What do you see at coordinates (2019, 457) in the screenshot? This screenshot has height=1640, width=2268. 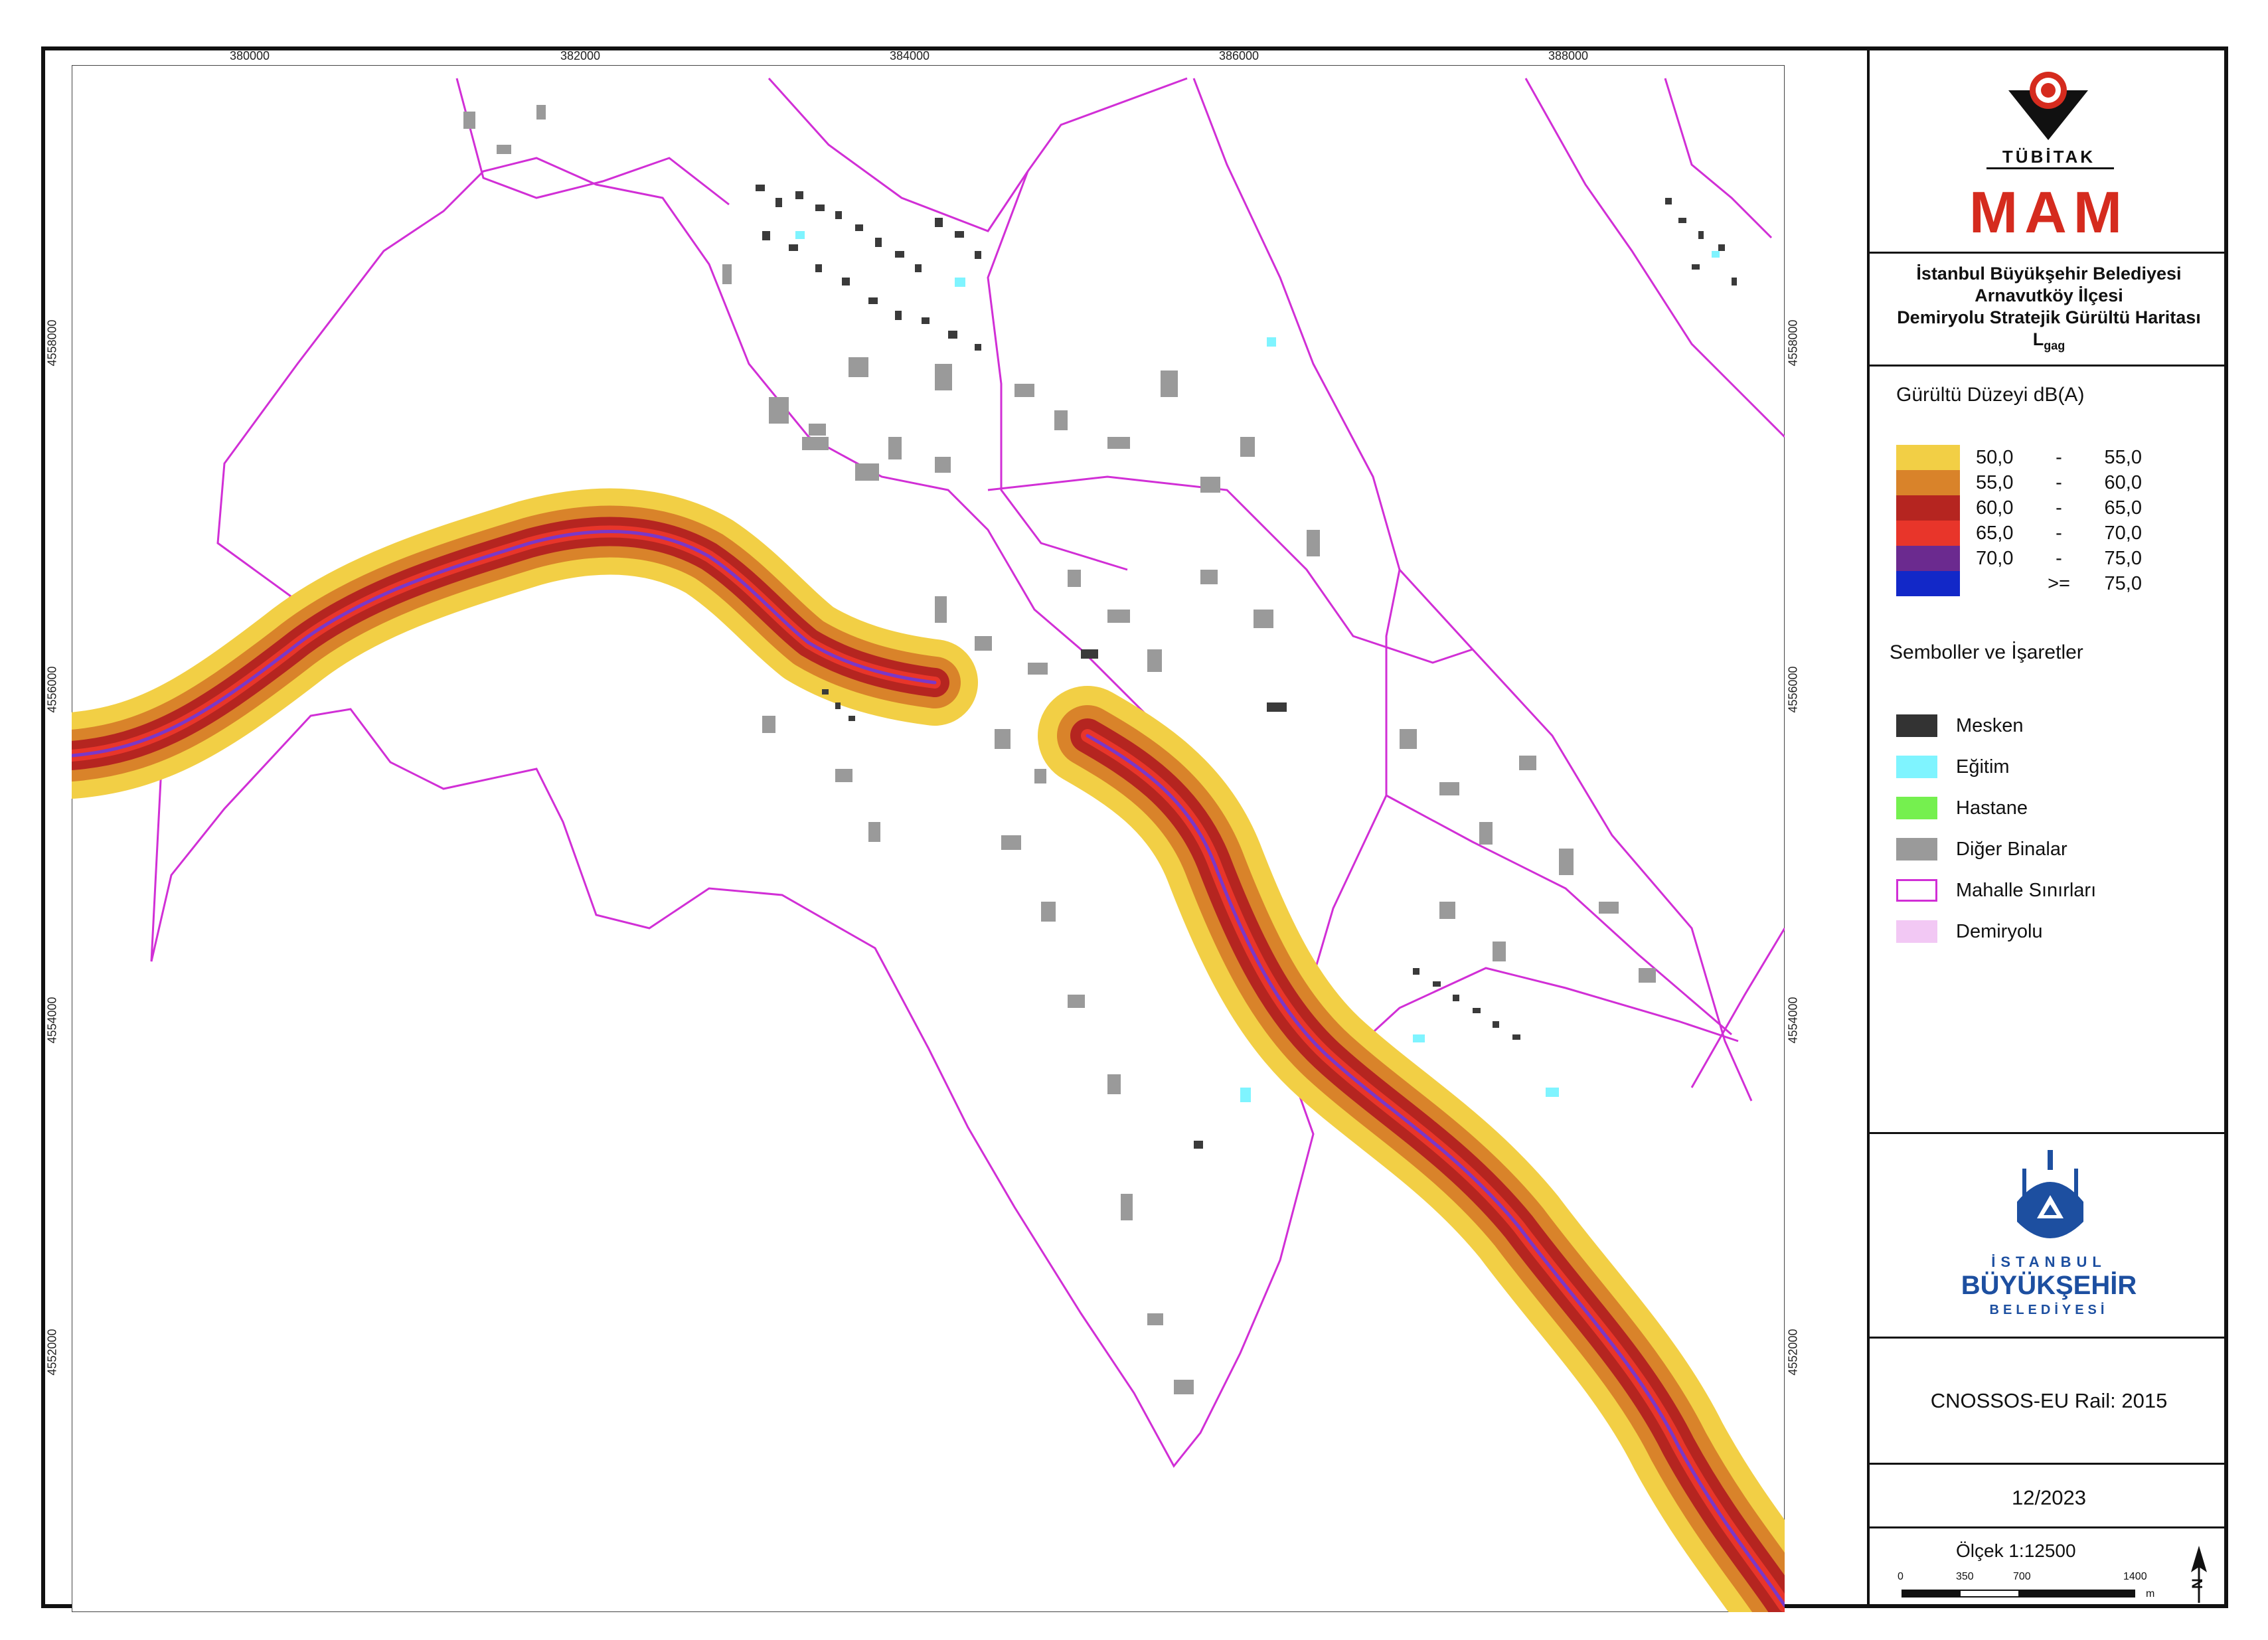 I see `noise-class-row: 50,0-55,0` at bounding box center [2019, 457].